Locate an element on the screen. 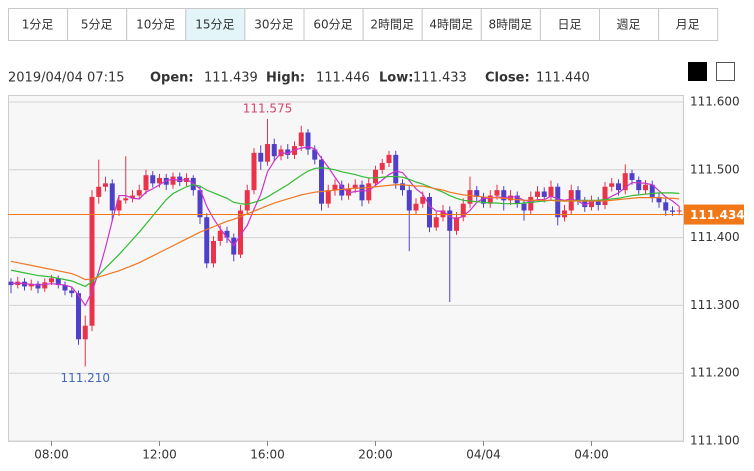  header-open-label: Open: is located at coordinates (172, 78).